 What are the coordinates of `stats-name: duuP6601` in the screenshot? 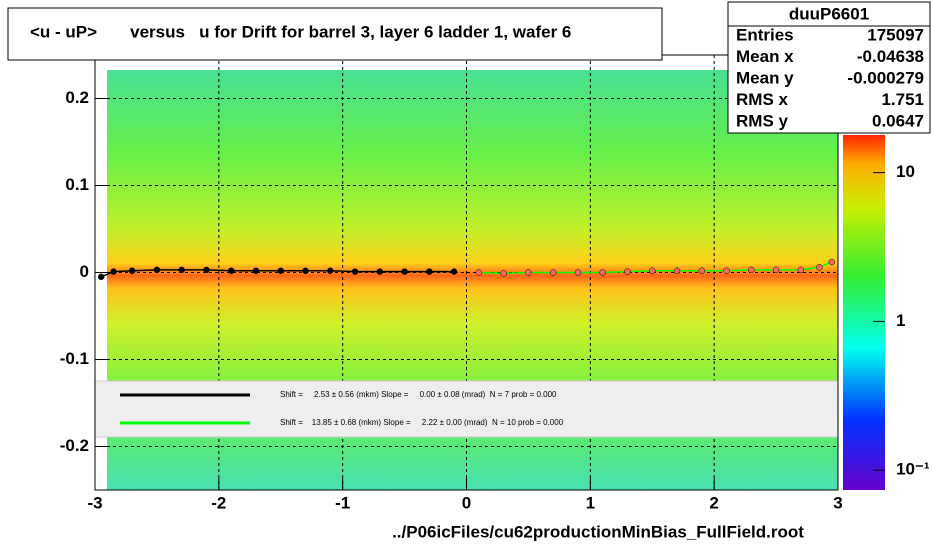 It's located at (829, 13).